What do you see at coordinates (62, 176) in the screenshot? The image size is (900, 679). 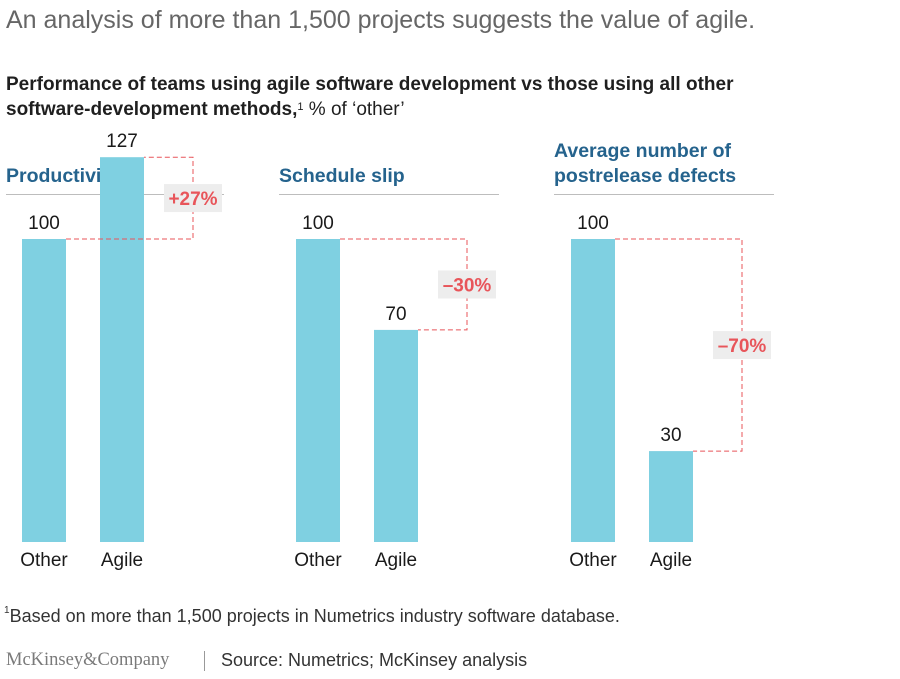 I see `panel-title-productivity: Productivity` at bounding box center [62, 176].